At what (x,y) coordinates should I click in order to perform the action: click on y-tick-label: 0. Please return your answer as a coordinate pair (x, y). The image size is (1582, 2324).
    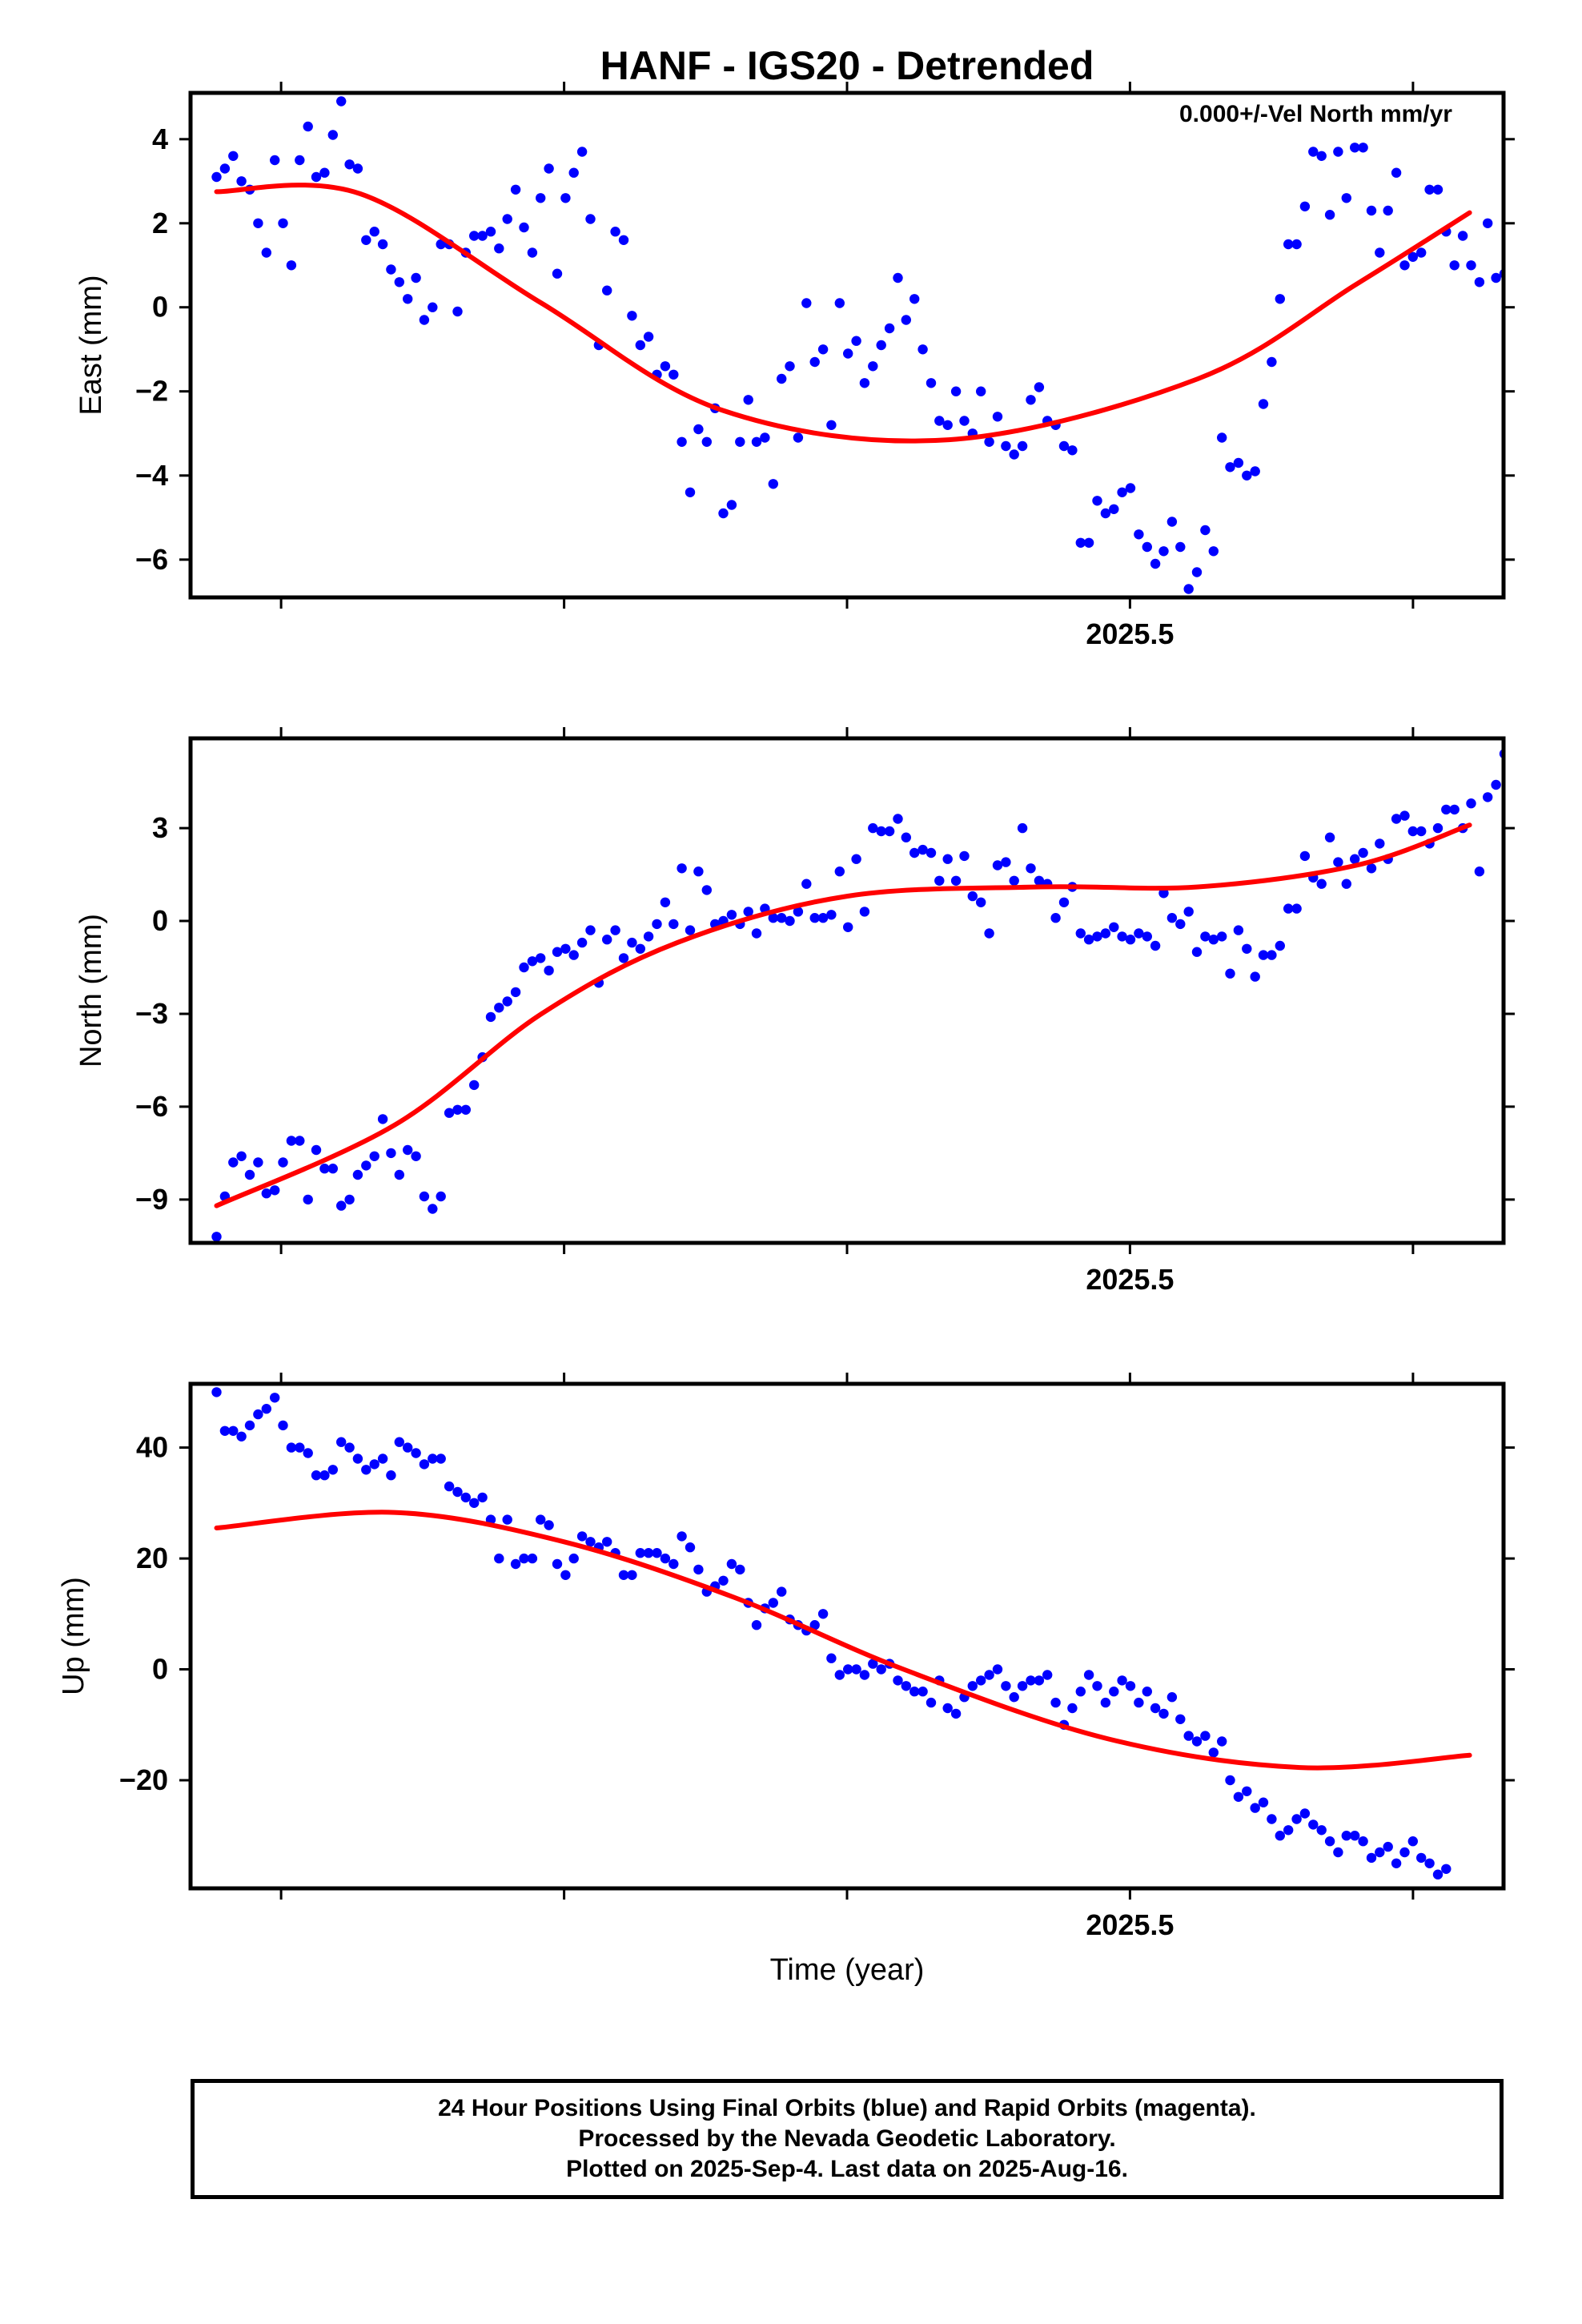
    Looking at the image, I should click on (160, 1670).